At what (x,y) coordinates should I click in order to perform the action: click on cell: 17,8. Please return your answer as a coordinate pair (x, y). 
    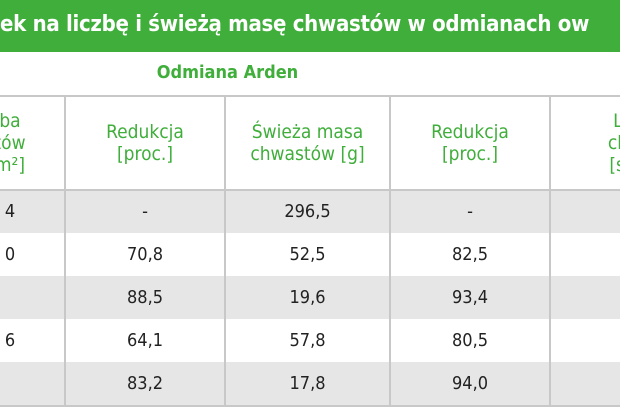
    Looking at the image, I should click on (307, 383).